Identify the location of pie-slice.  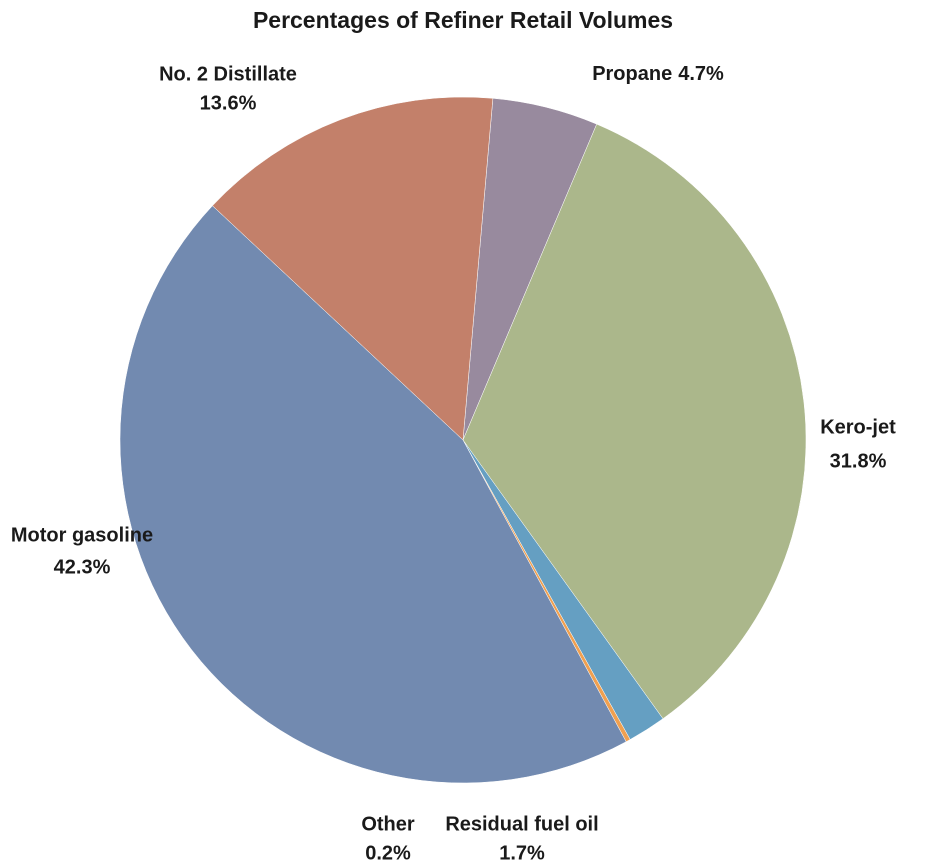
(353, 268).